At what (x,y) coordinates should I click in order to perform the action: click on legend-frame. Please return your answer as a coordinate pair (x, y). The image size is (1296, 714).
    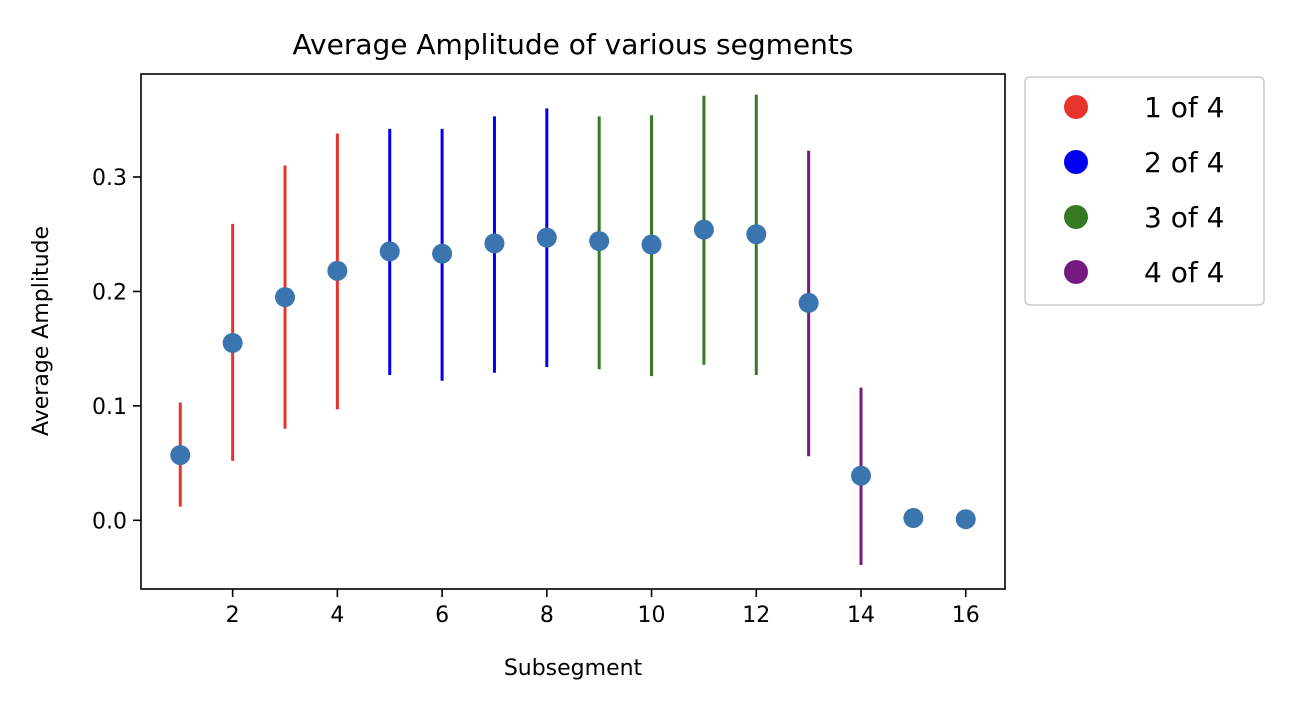
    Looking at the image, I should click on (1144, 191).